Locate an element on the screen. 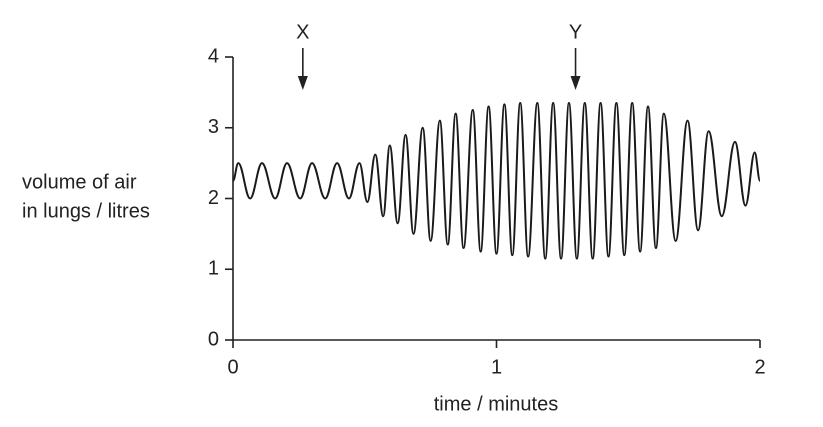 This screenshot has width=823, height=427. y-tick-label: 4 is located at coordinates (213, 56).